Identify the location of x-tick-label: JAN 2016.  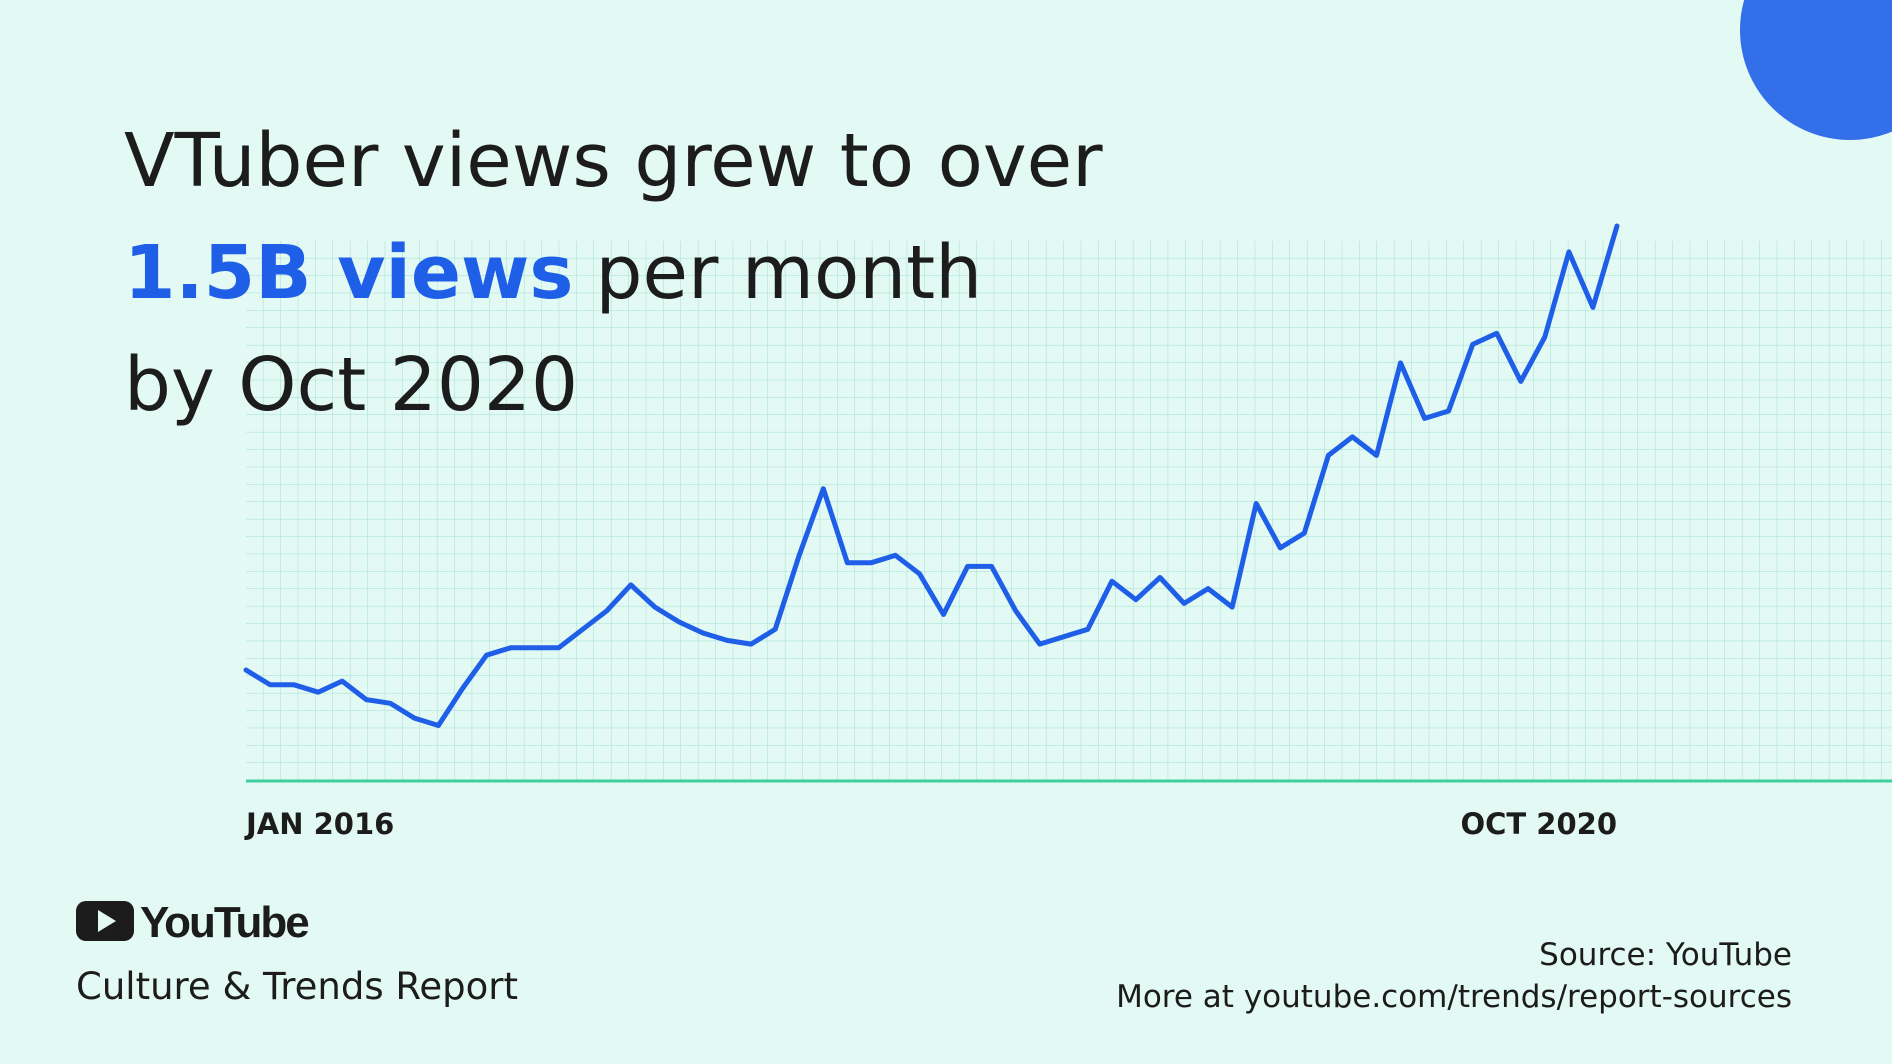
(319, 824).